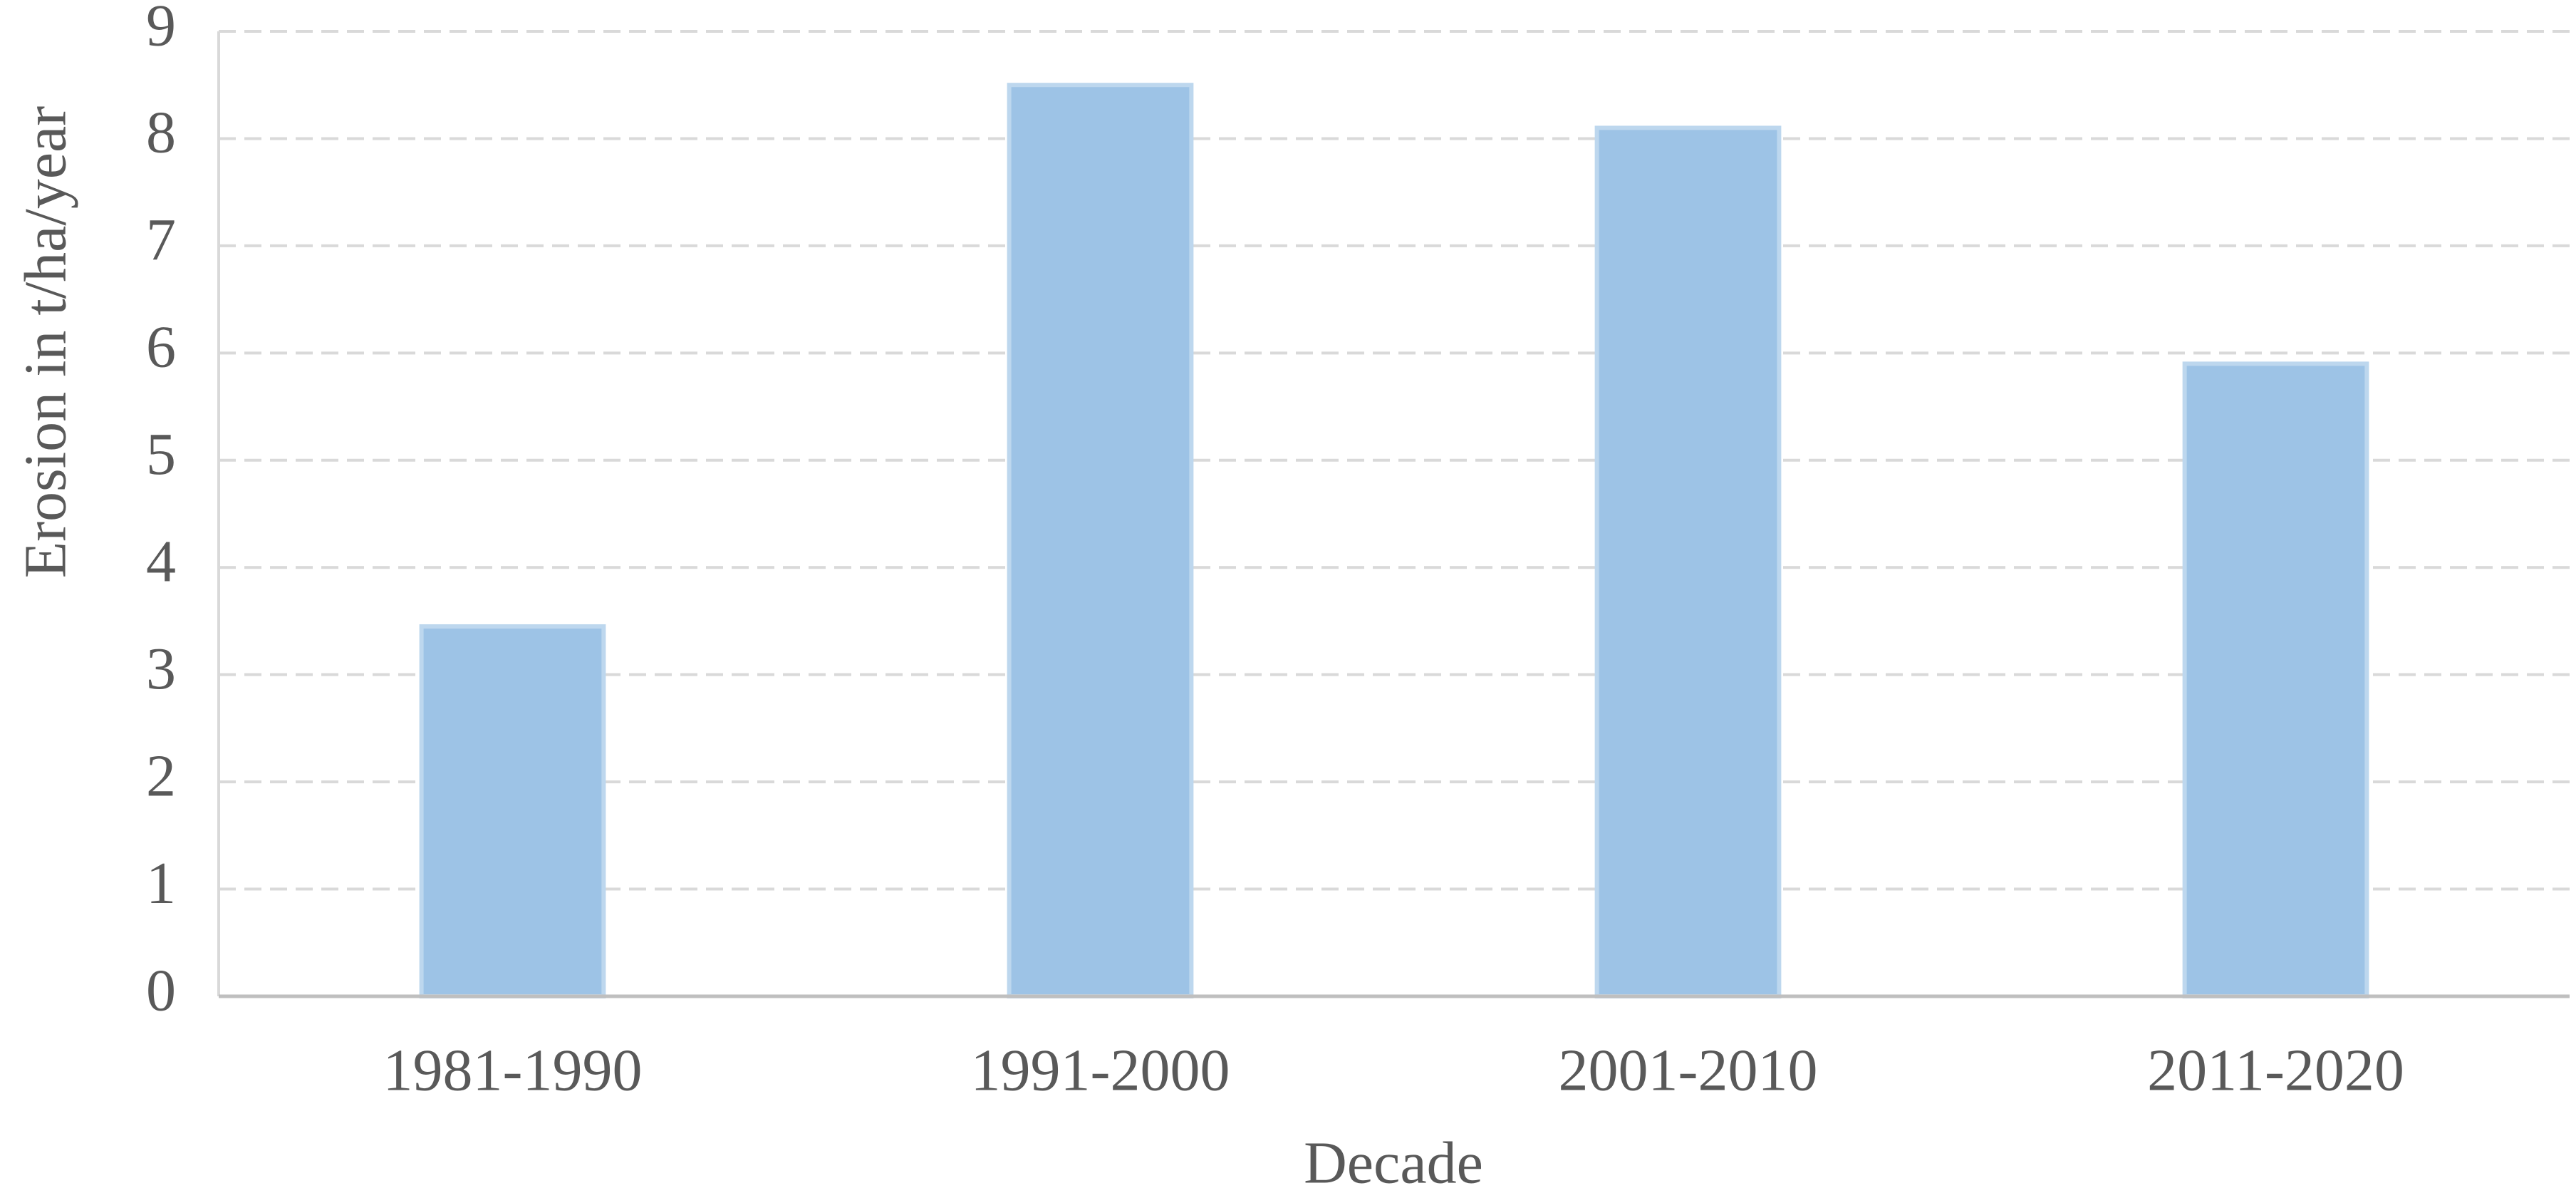 The width and height of the screenshot is (2576, 1193). Describe the element at coordinates (161, 347) in the screenshot. I see `y-tick-label: 6` at that location.